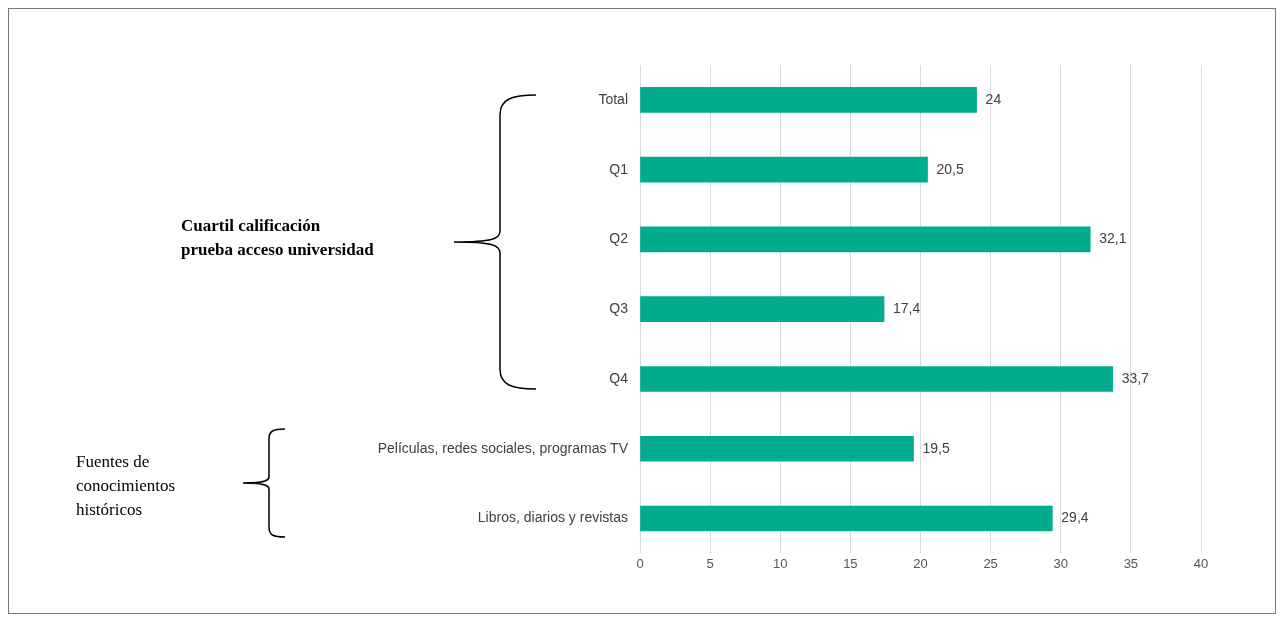  Describe the element at coordinates (936, 447) in the screenshot. I see `data-label: 19,5` at that location.